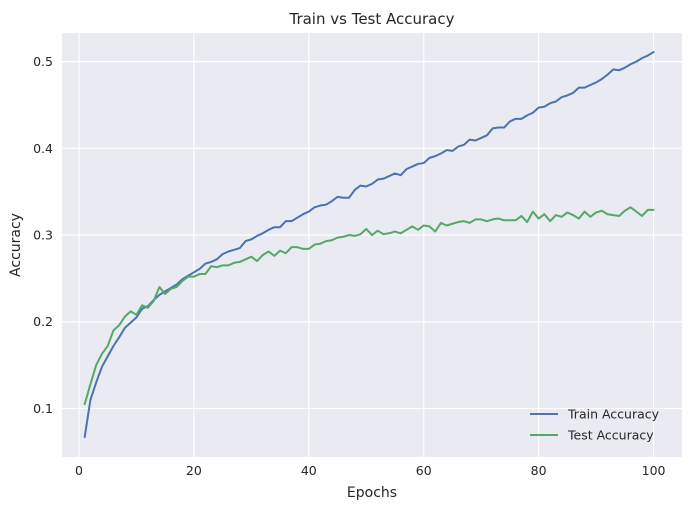 This screenshot has height=510, width=692. What do you see at coordinates (194, 470) in the screenshot?
I see `x-tick-label: 20` at bounding box center [194, 470].